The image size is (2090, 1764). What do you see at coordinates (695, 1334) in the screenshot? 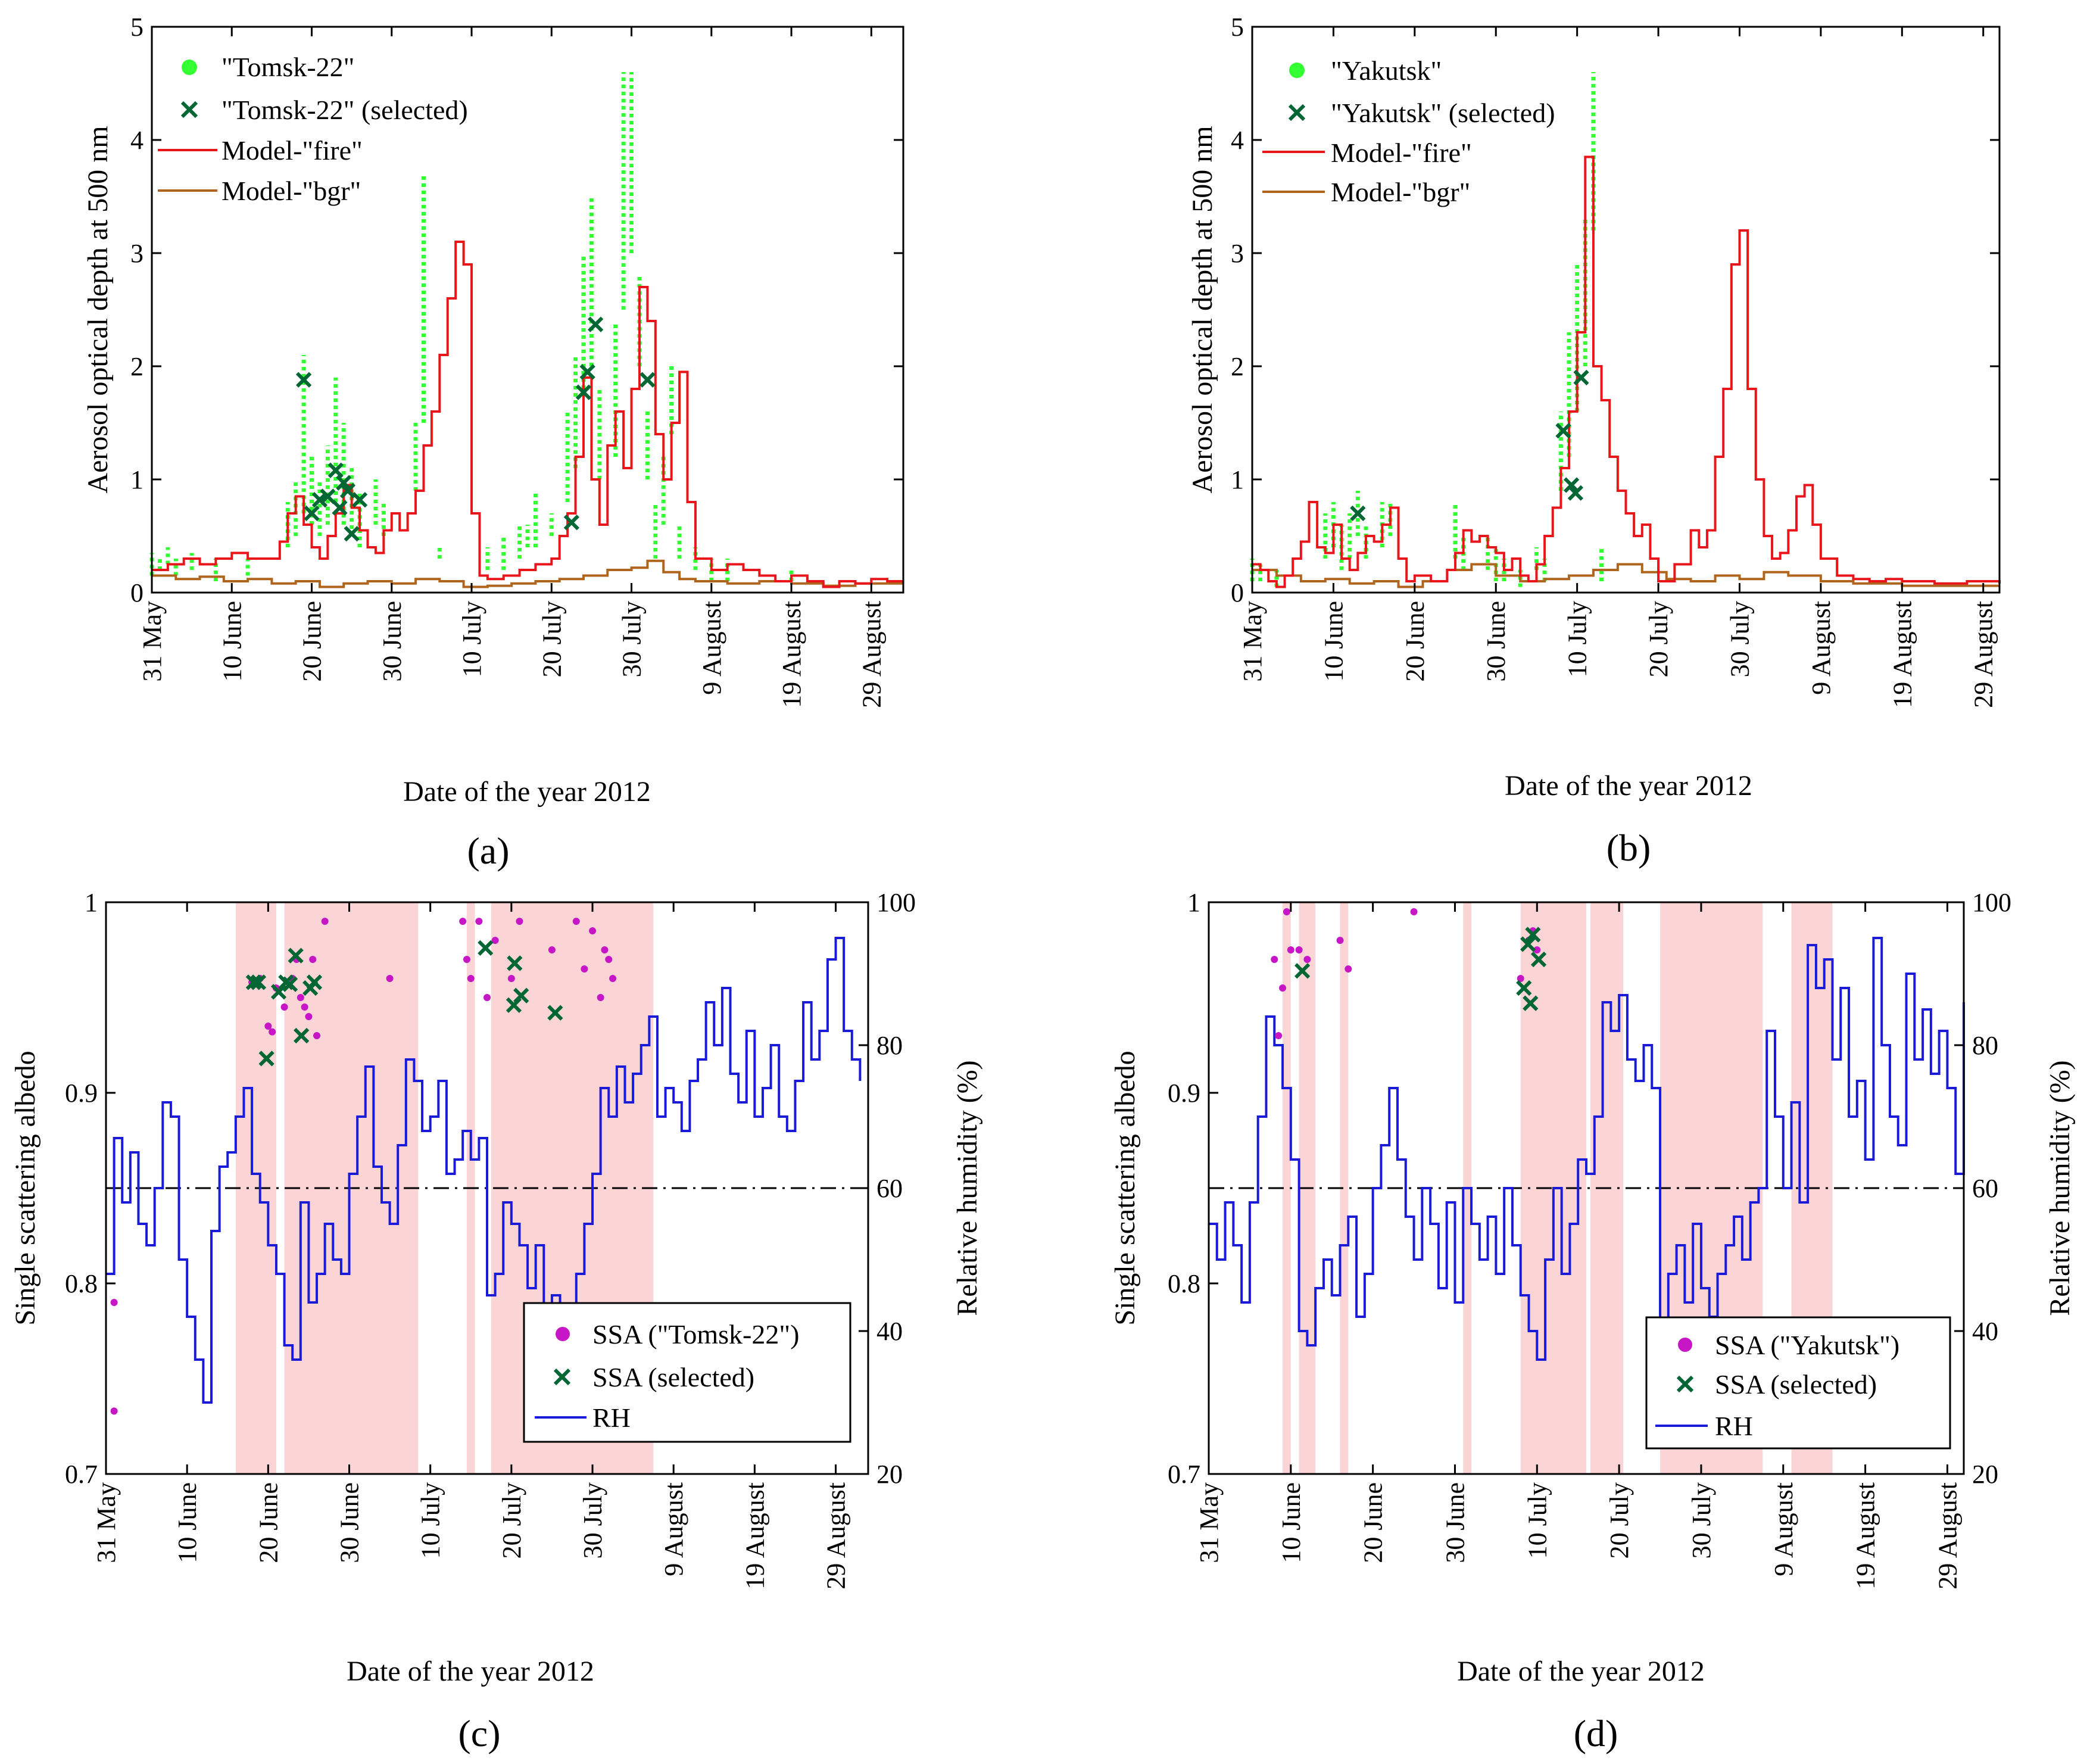
I see `legend-entry-ssa: SSA ("Tomsk-22")` at bounding box center [695, 1334].